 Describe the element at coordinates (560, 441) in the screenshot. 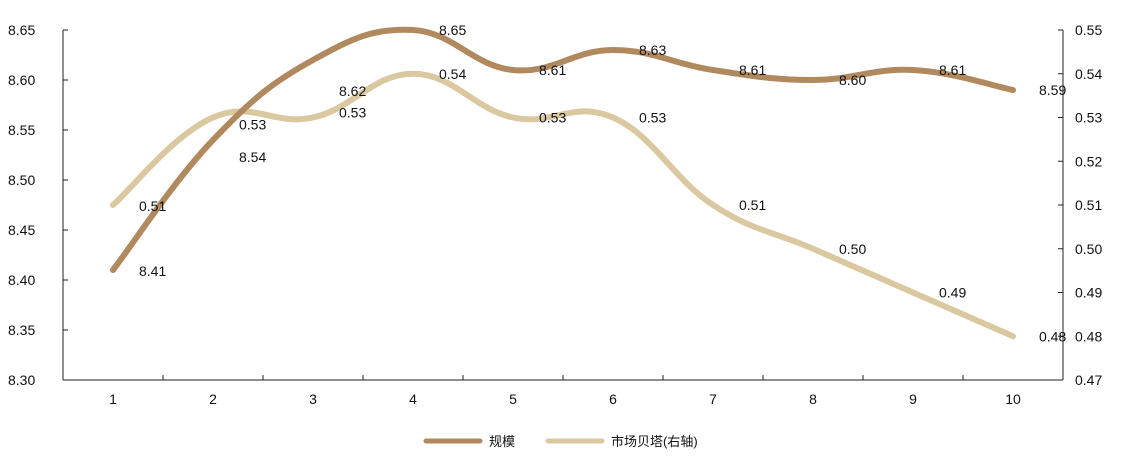

I see `legend: 规模 市场贝塔(右轴)` at that location.